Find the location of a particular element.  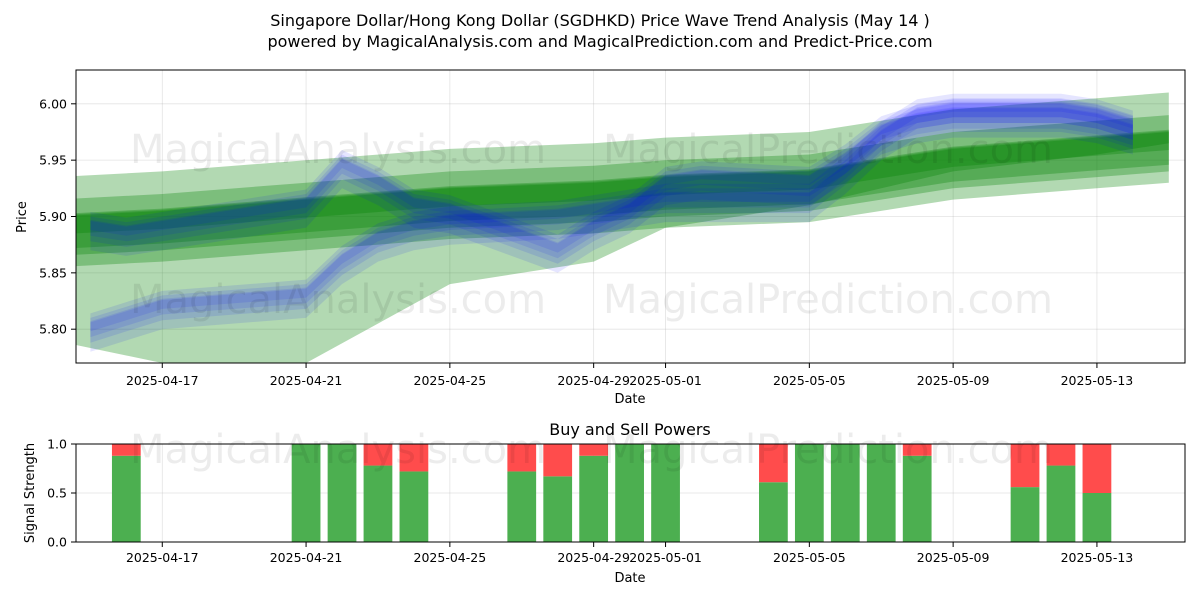

price-y-tick-label: 5.80 is located at coordinates (53, 329).